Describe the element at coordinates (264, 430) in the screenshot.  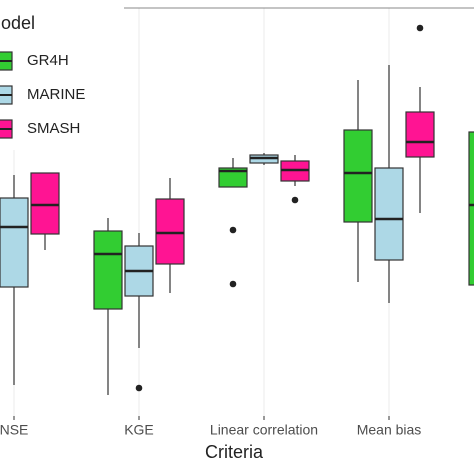
I see `x-tick-label: Linear correlation` at that location.